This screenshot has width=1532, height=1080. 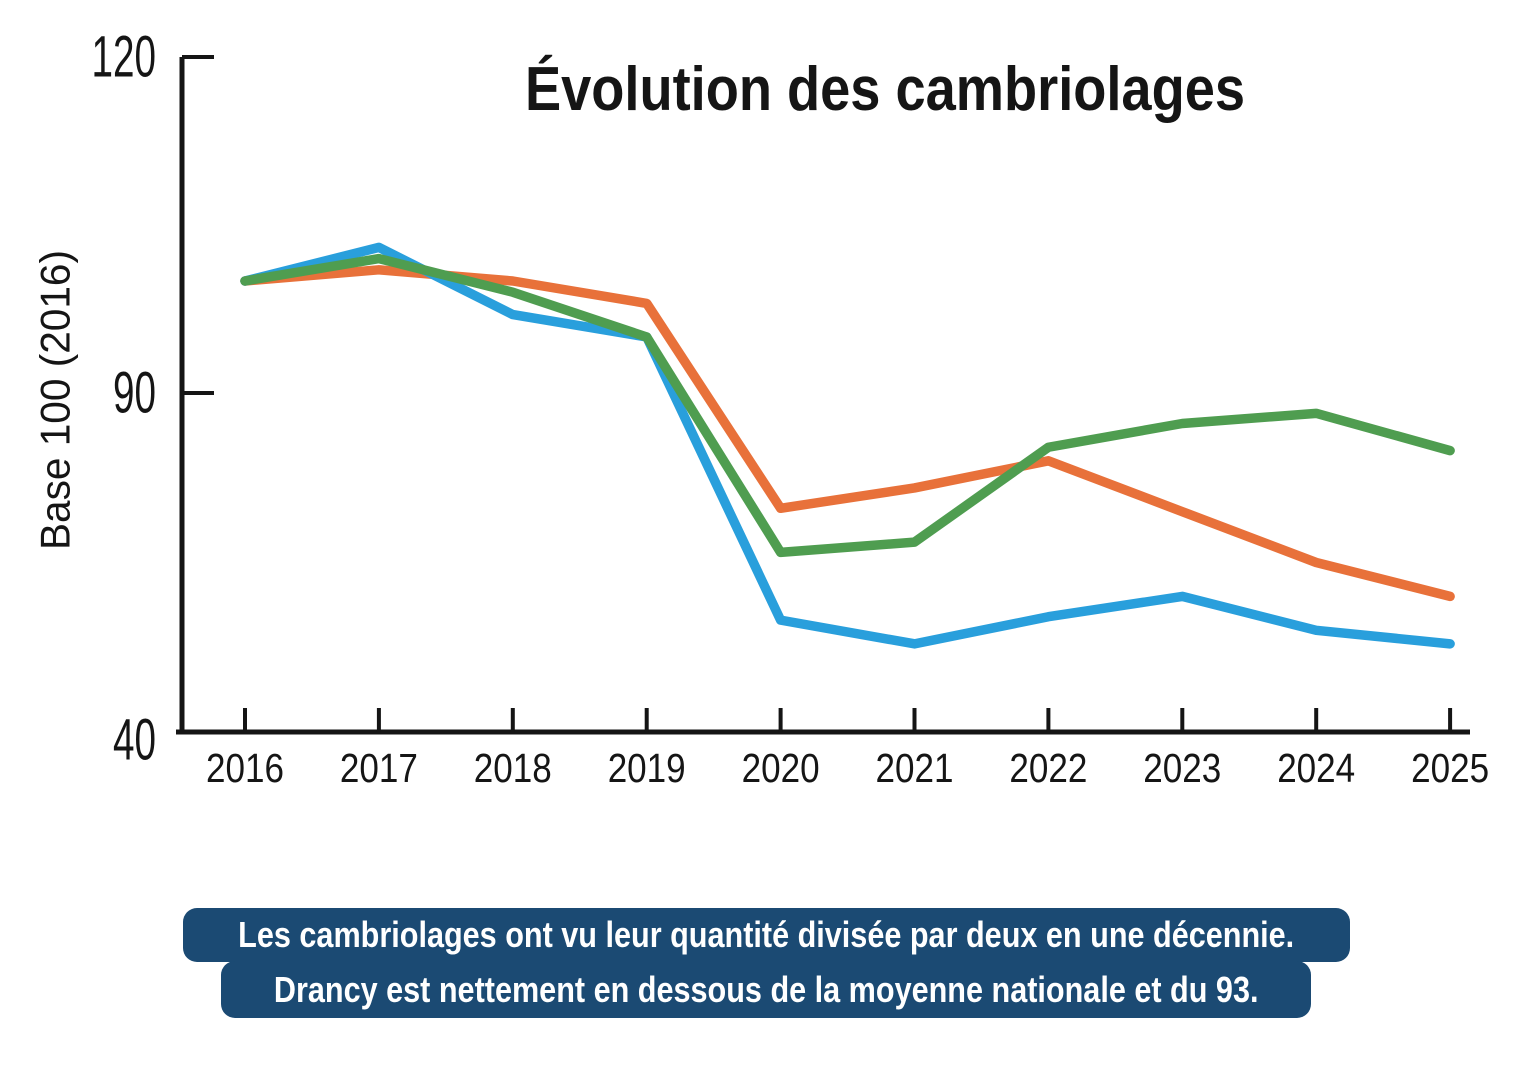 I want to click on x-tick-label: 2020, so click(x=781, y=768).